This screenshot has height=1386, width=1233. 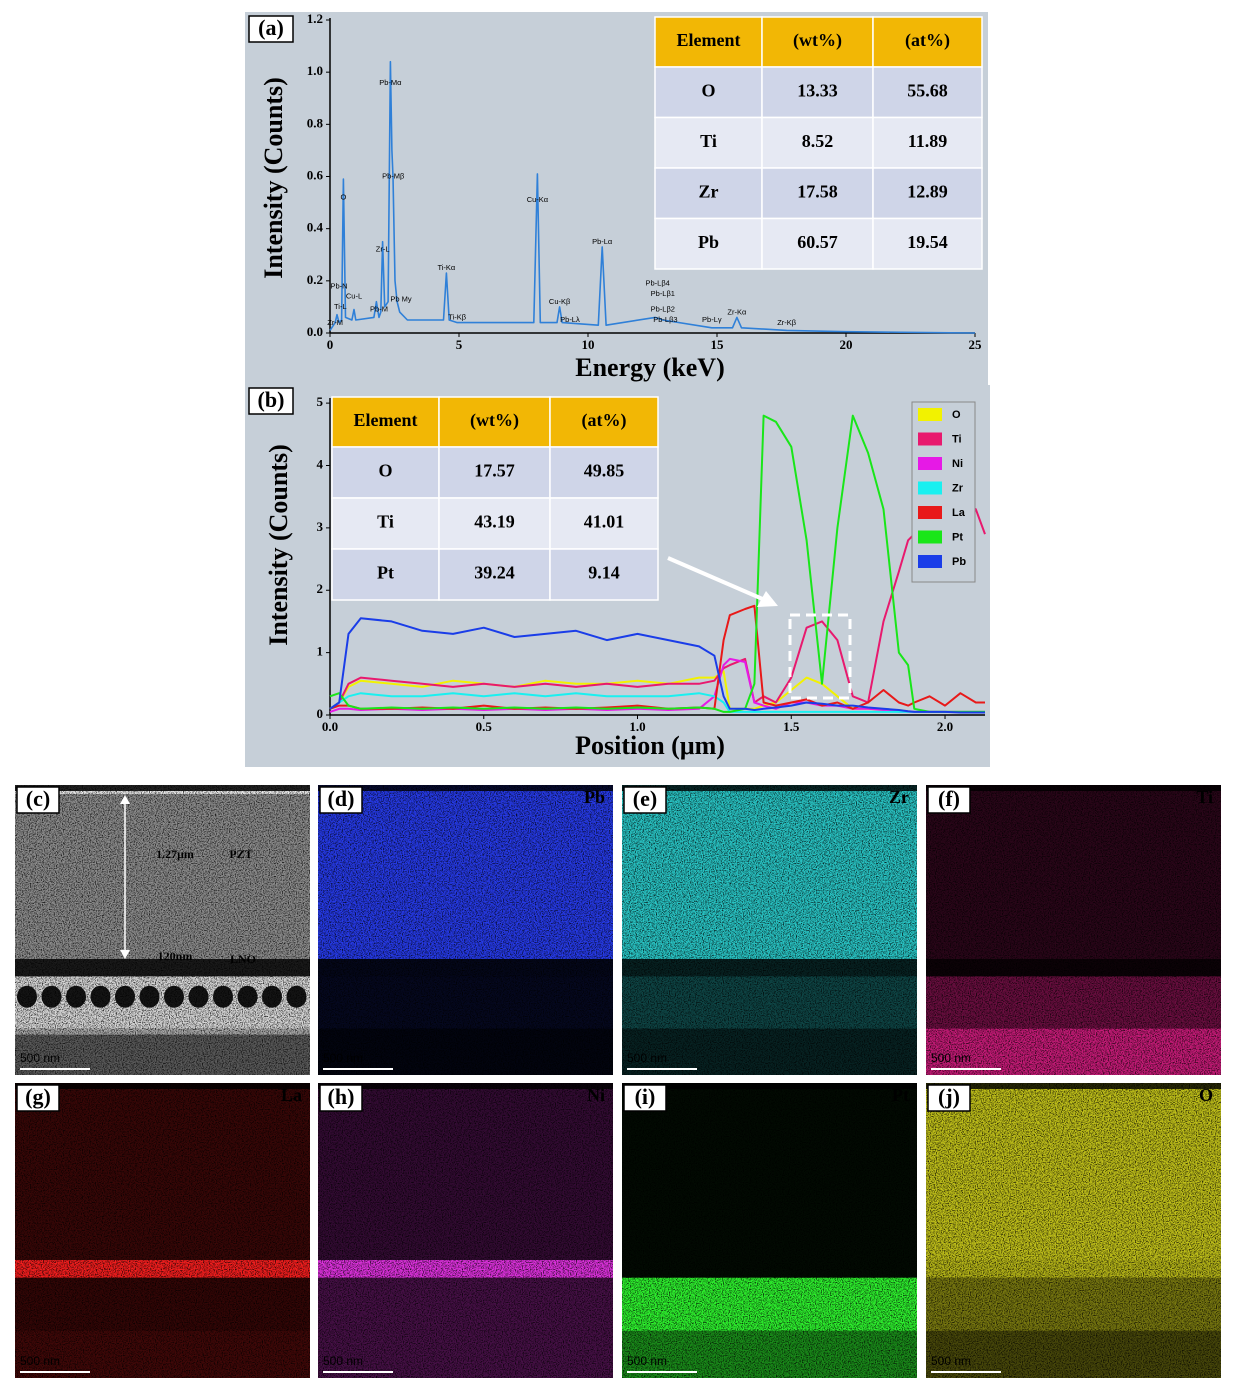 I want to click on sem-annotation: 1.27μm, so click(x=175, y=854).